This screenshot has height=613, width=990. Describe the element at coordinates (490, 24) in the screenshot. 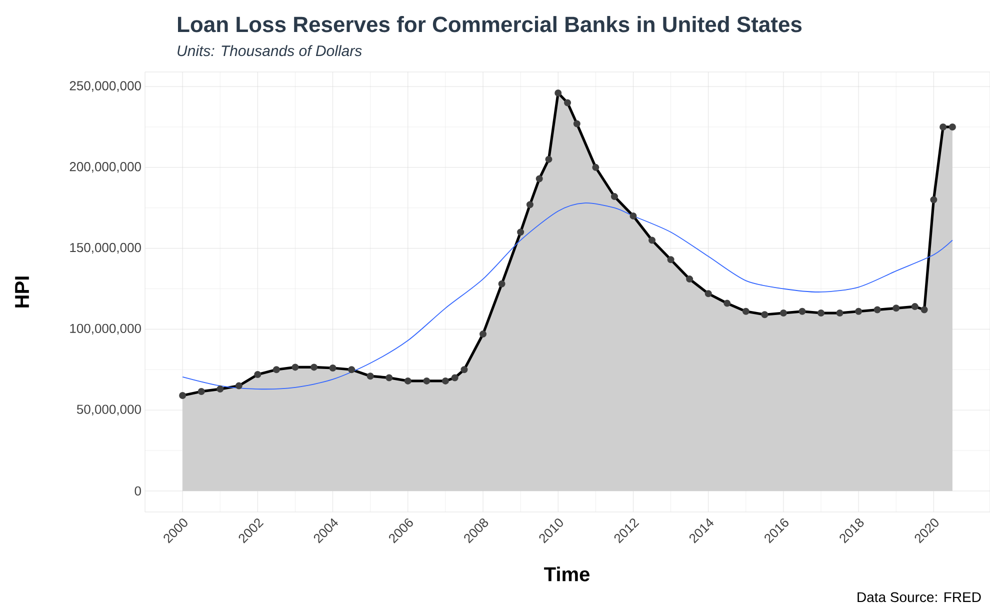

I see `chart-title: Loan Loss Reserves for Commercial Banks in United States` at that location.